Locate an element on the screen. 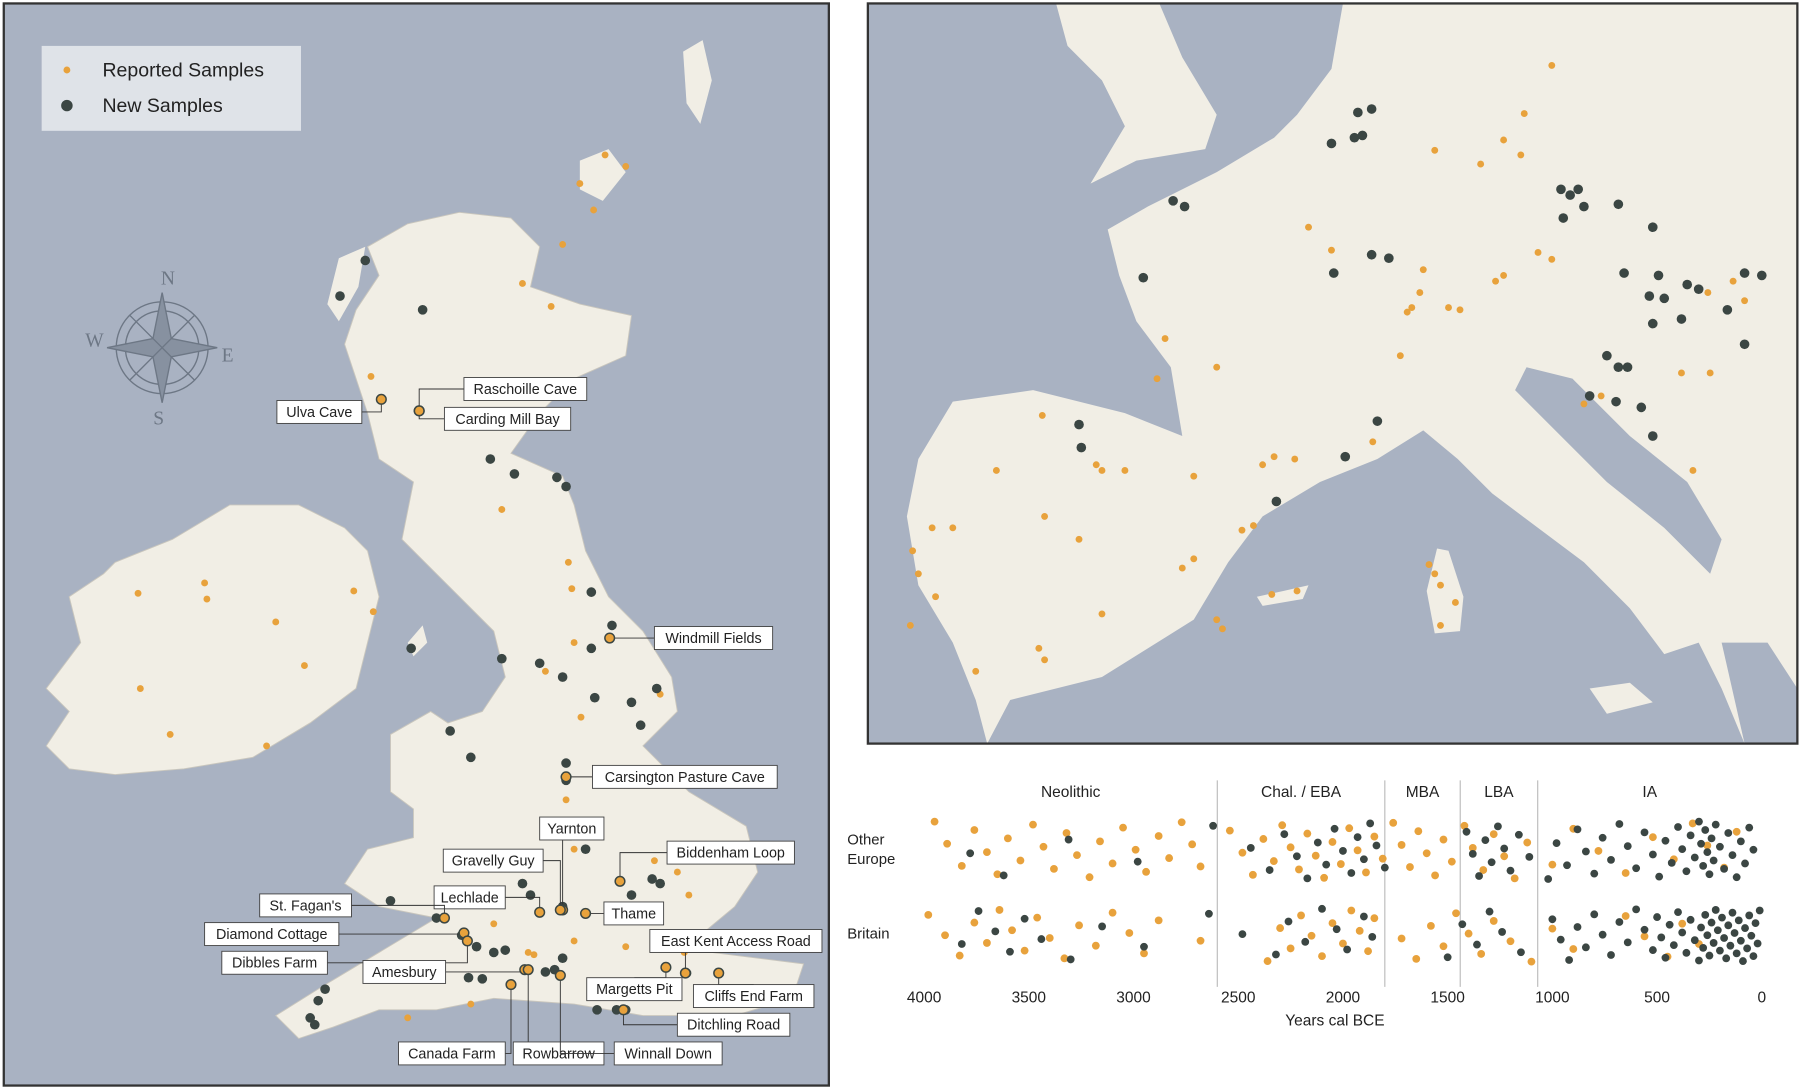  sicily is located at coordinates (1621, 698).